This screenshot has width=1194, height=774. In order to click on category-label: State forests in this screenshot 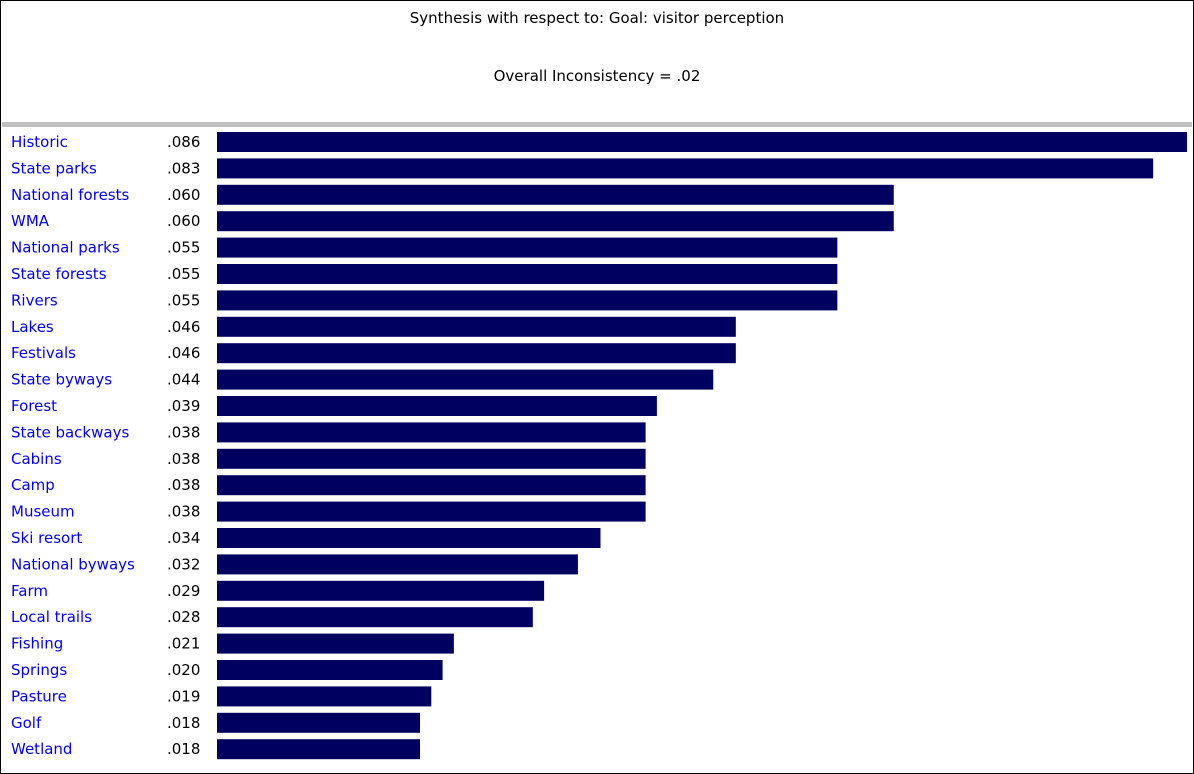, I will do `click(59, 274)`.